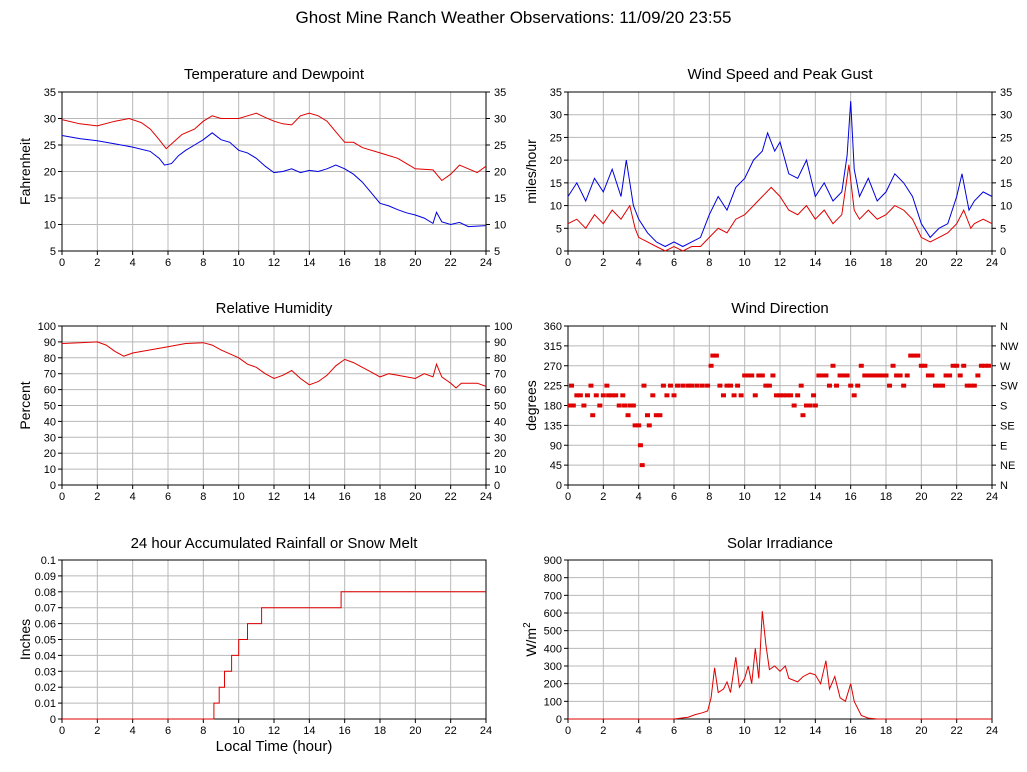  What do you see at coordinates (50, 391) in the screenshot?
I see `humidity-y-tick-label: 60` at bounding box center [50, 391].